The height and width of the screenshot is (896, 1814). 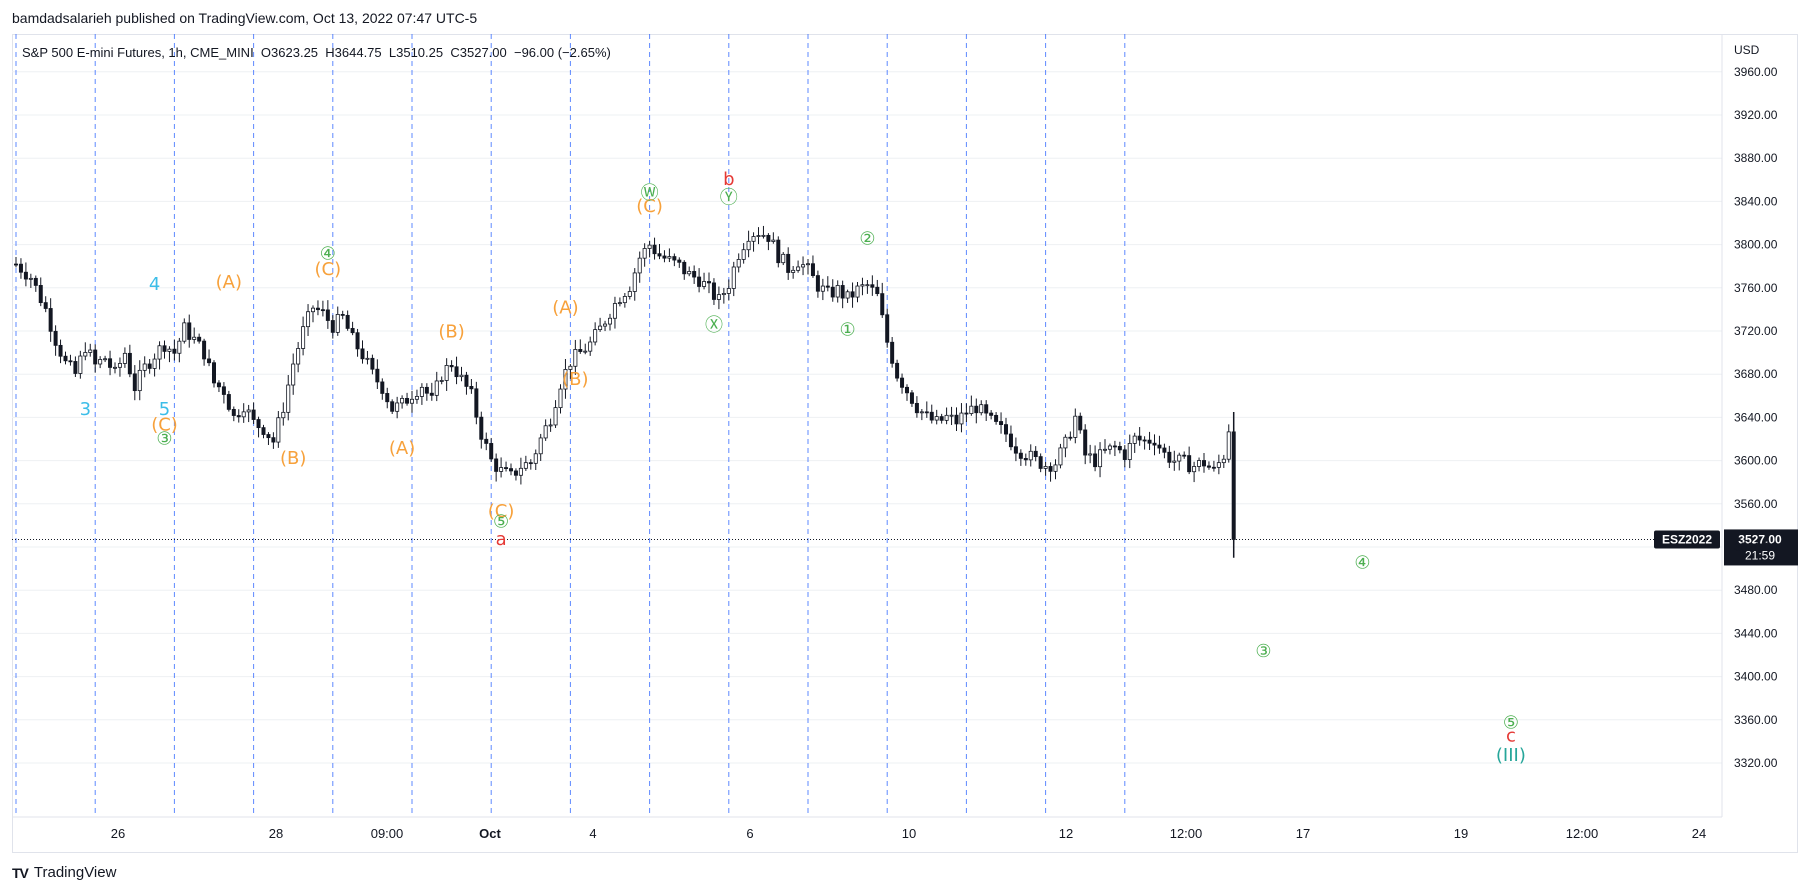 What do you see at coordinates (1756, 417) in the screenshot?
I see `y-tick-label: 3640.00` at bounding box center [1756, 417].